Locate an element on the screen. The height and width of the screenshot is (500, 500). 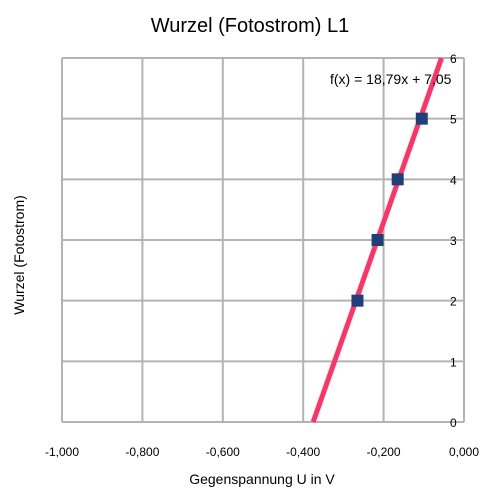
x-tick-label: 0,000 is located at coordinates (464, 452).